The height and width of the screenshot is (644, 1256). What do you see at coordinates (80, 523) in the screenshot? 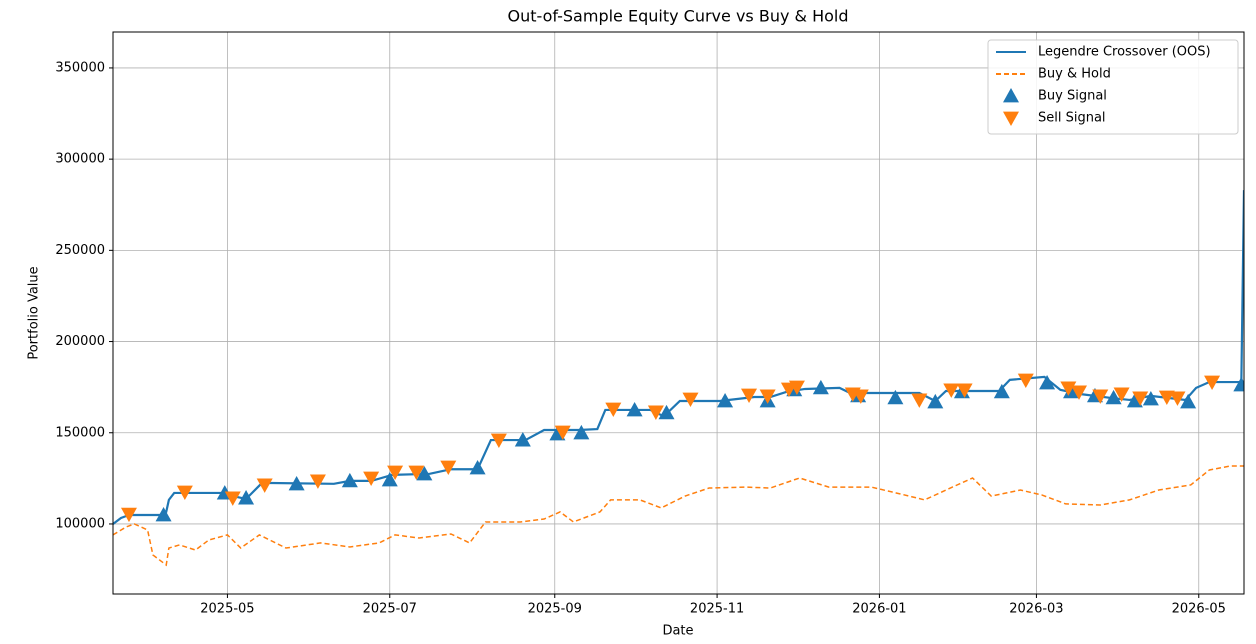
I see `y-tick-label: 100000` at bounding box center [80, 523].